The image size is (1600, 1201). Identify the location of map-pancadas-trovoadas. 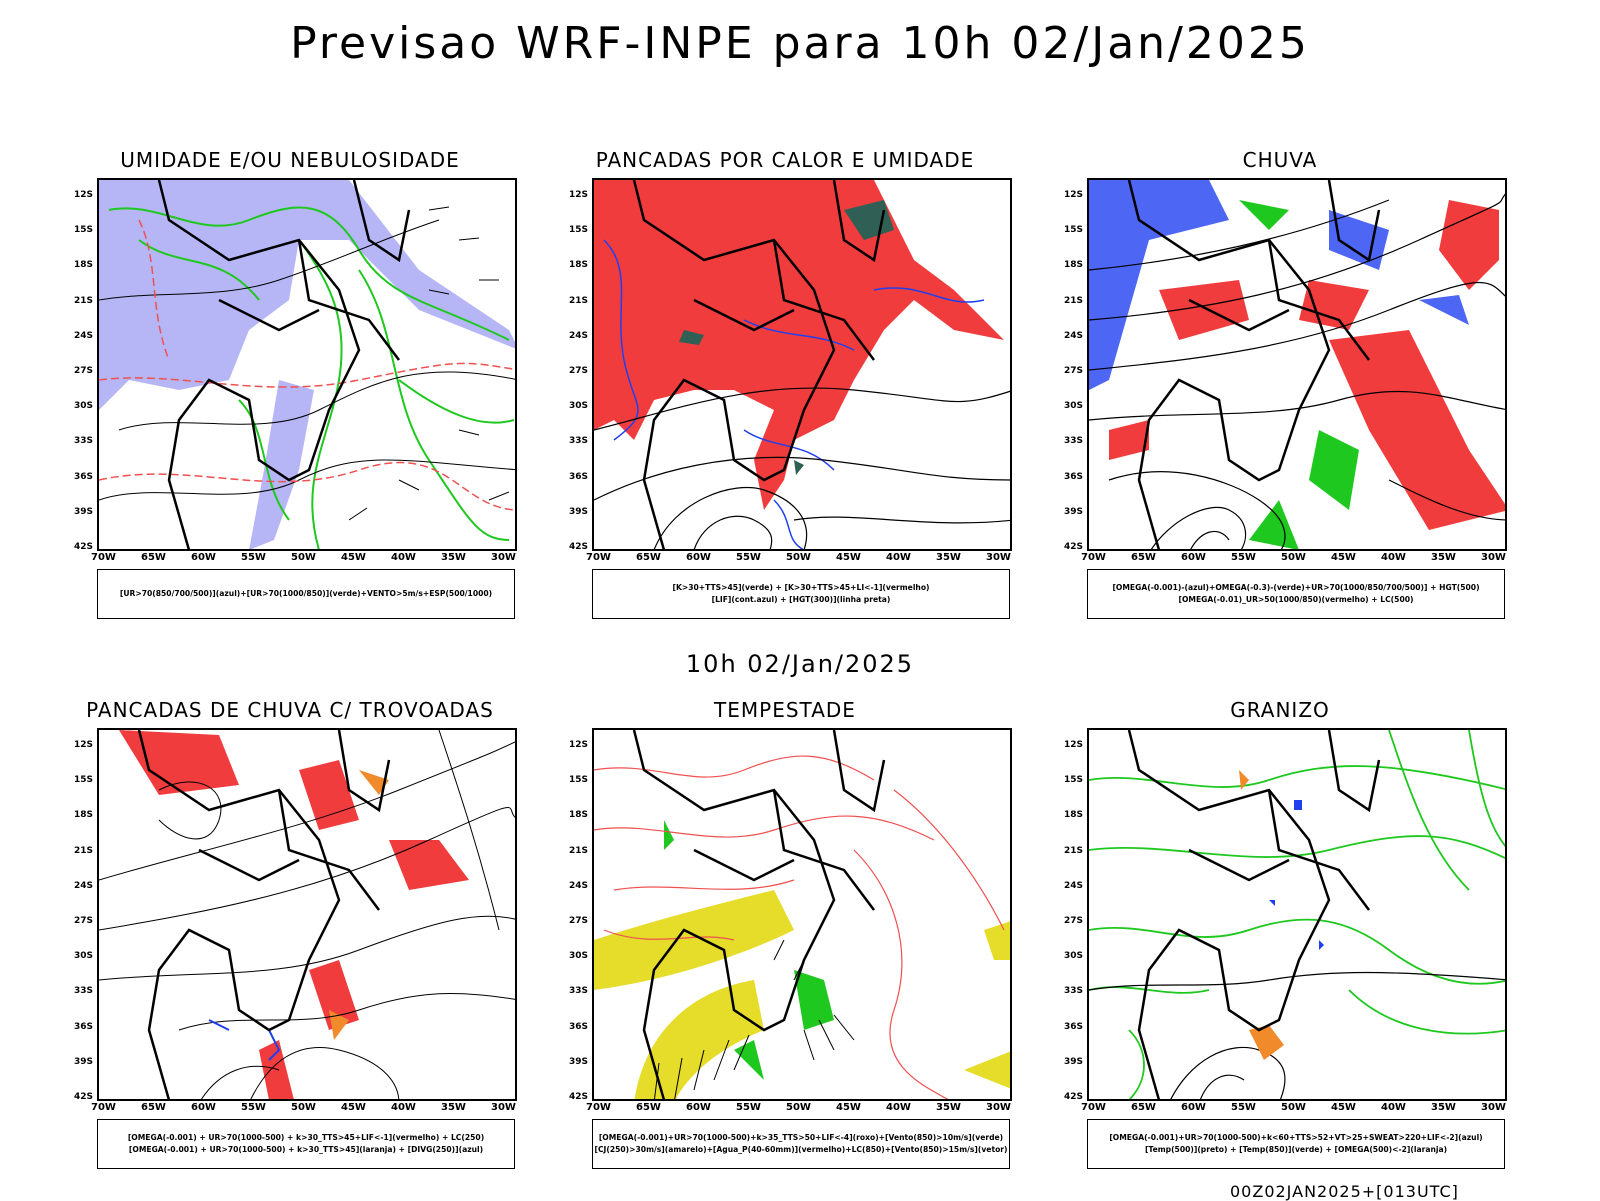
(307, 914).